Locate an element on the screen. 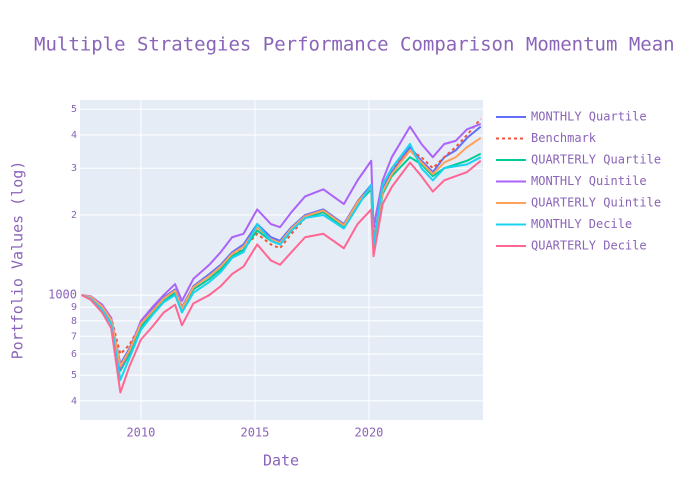 The width and height of the screenshot is (700, 500). y-tick-label: 7 is located at coordinates (74, 336).